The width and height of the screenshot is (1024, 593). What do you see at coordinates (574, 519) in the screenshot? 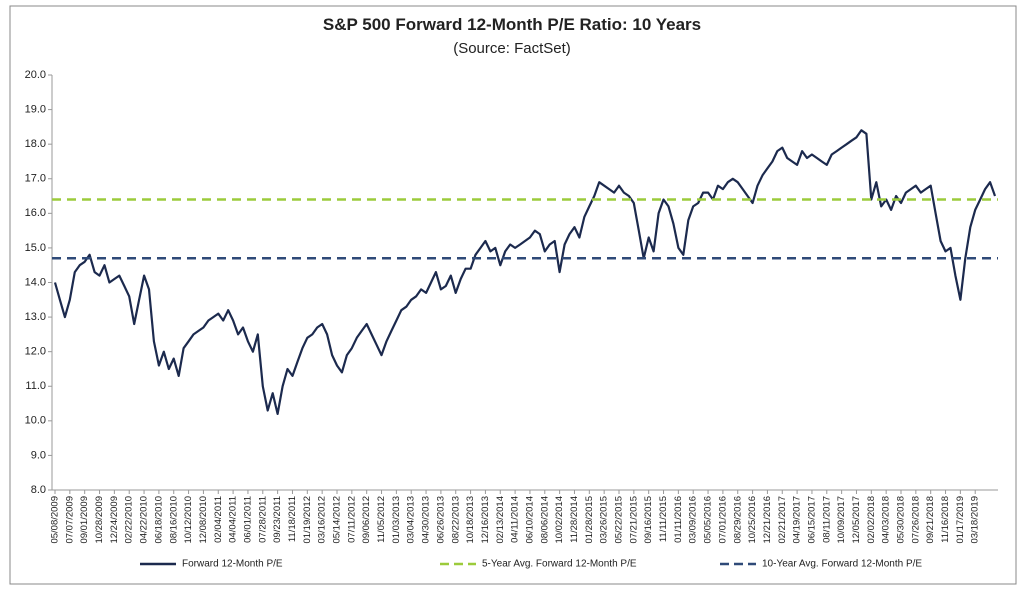
I see `x-tick-label: 11/28/2014` at bounding box center [574, 519].